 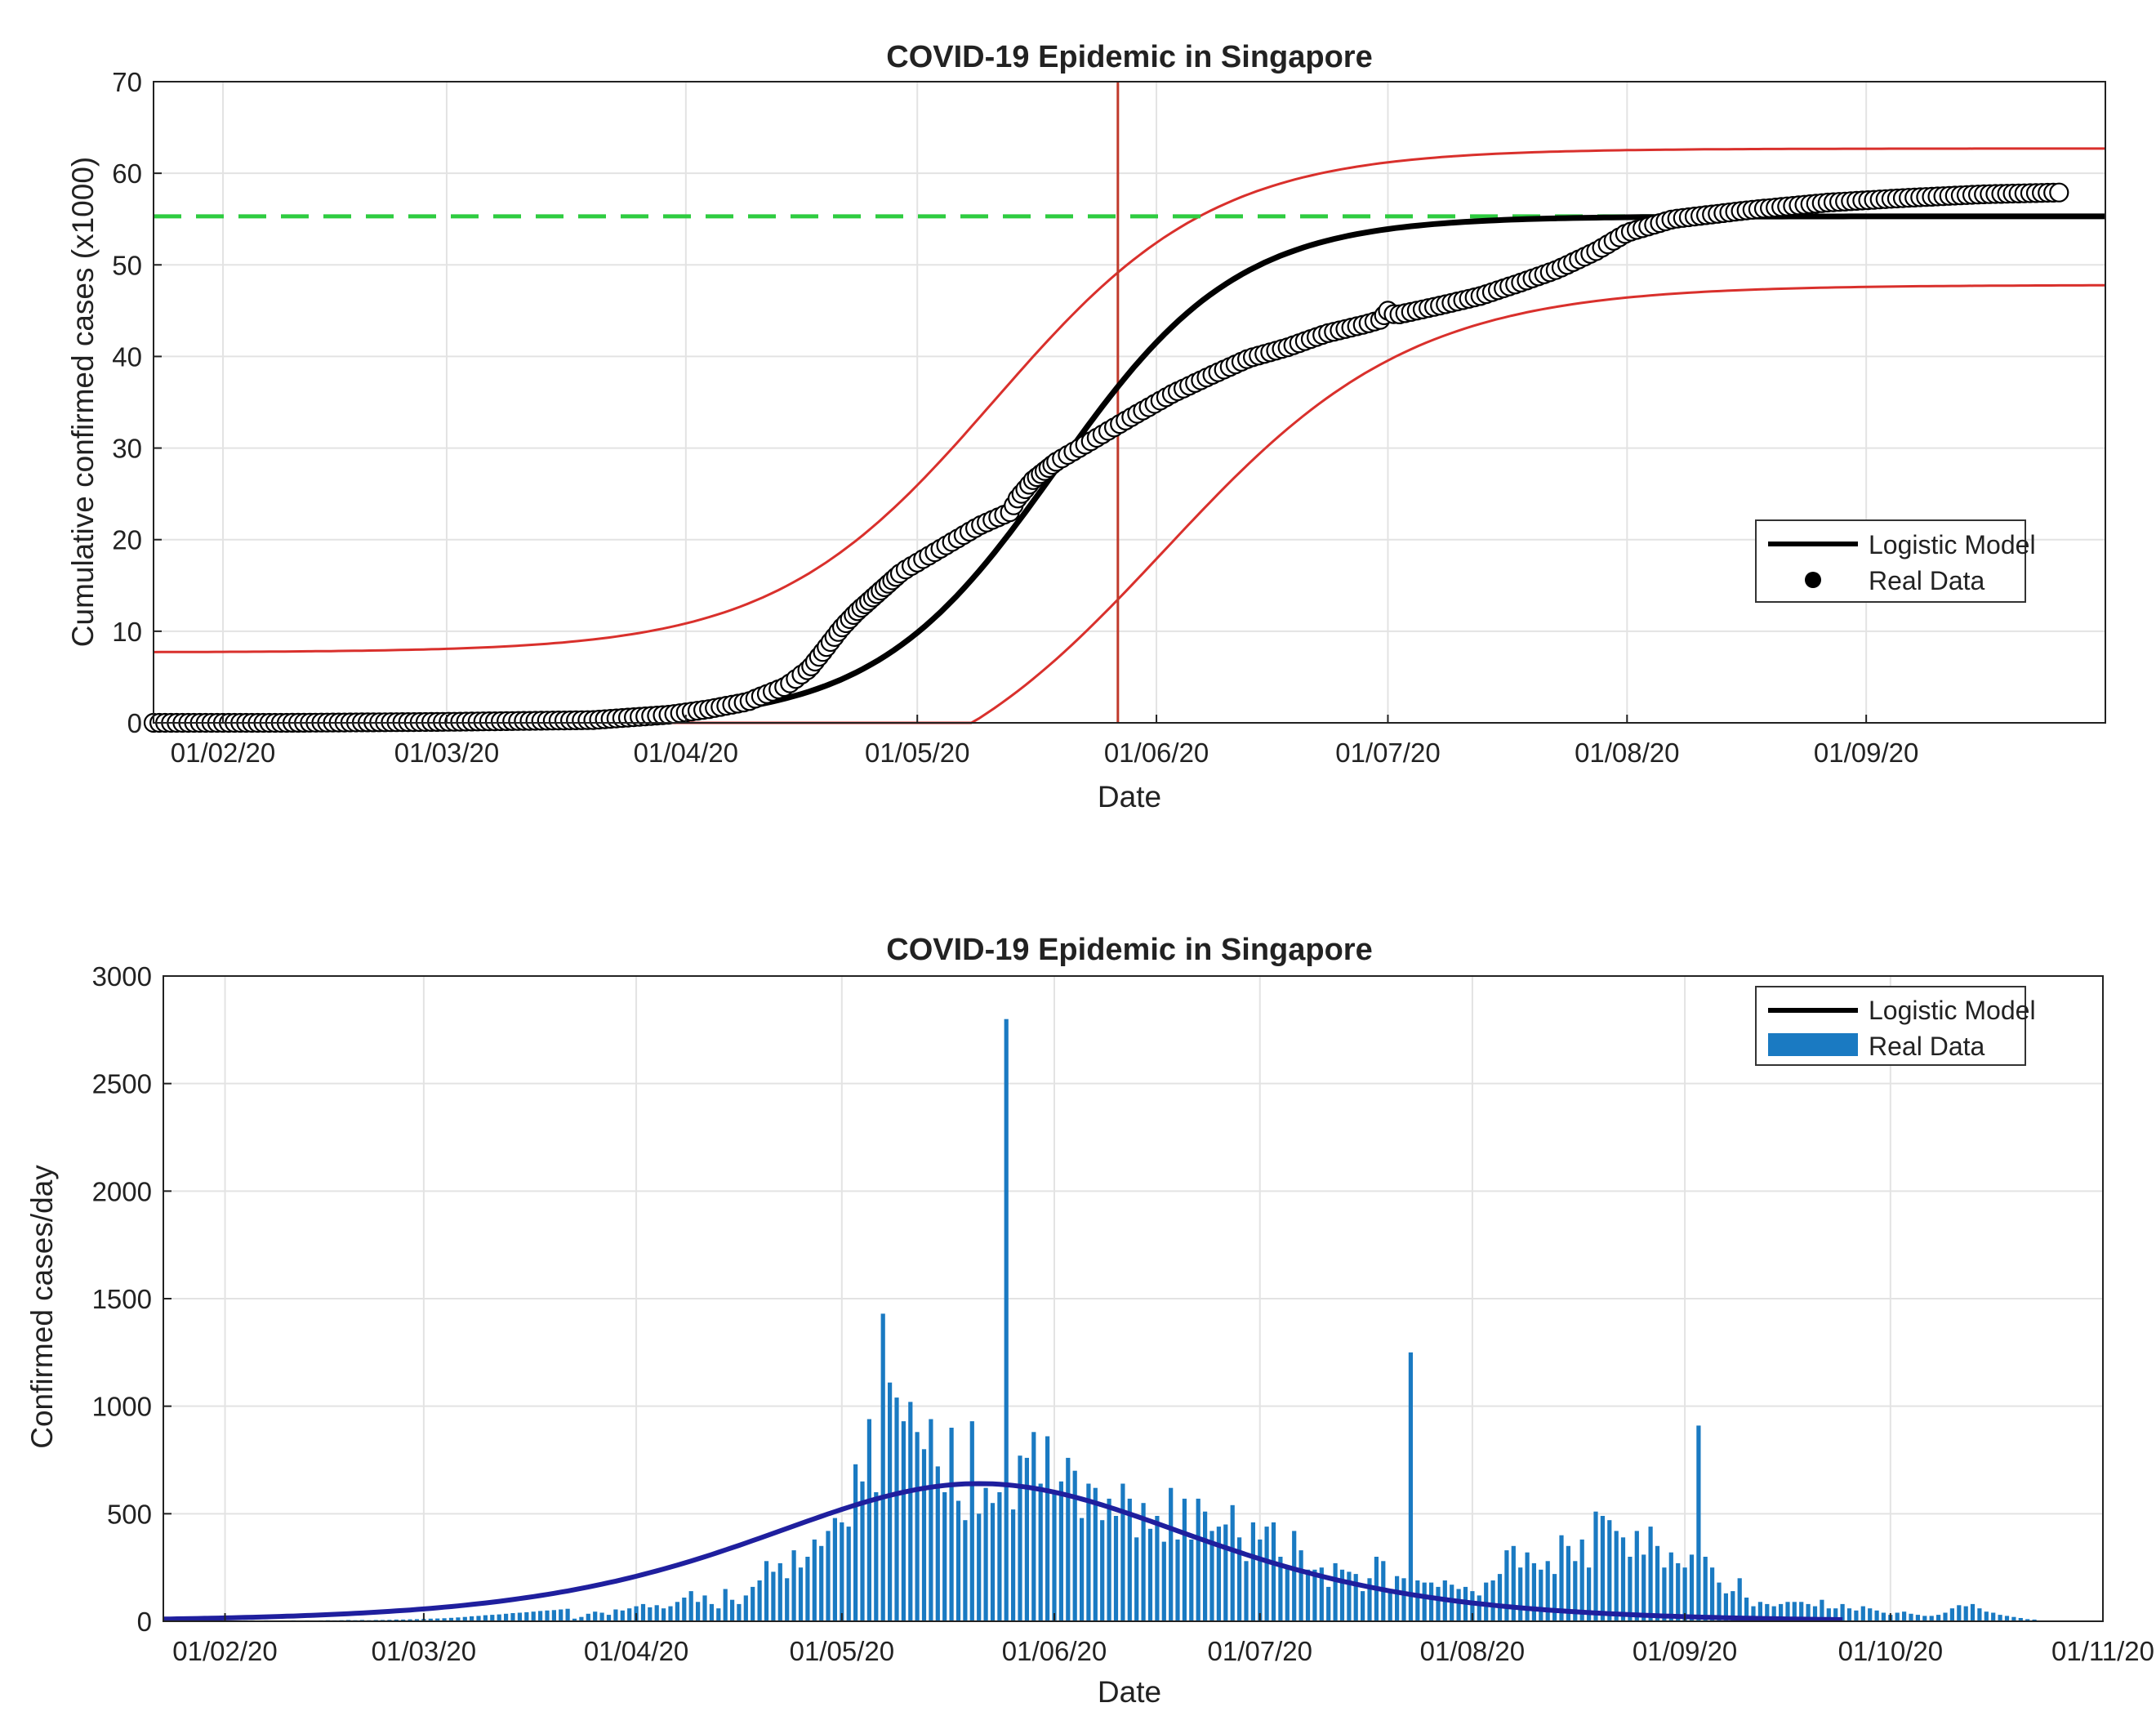 I want to click on cumulative-chart-y-ticks: 0 10 20 30 40 50 60 70, so click(x=137, y=402).